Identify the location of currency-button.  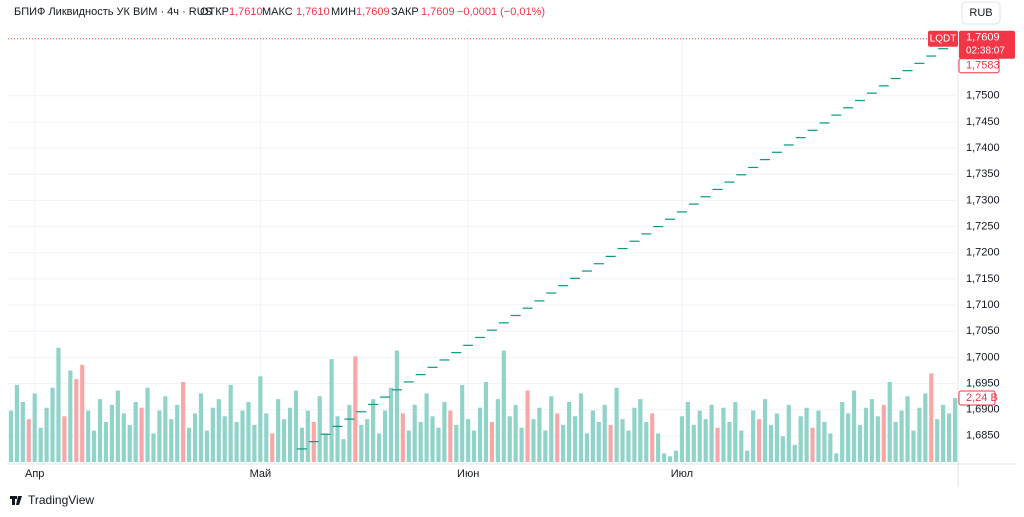
(981, 13).